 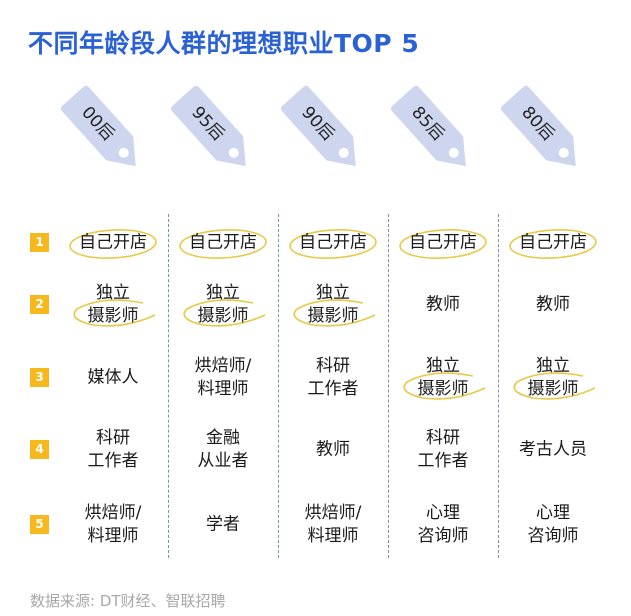 I want to click on table-cell: 媒体人, so click(x=113, y=378).